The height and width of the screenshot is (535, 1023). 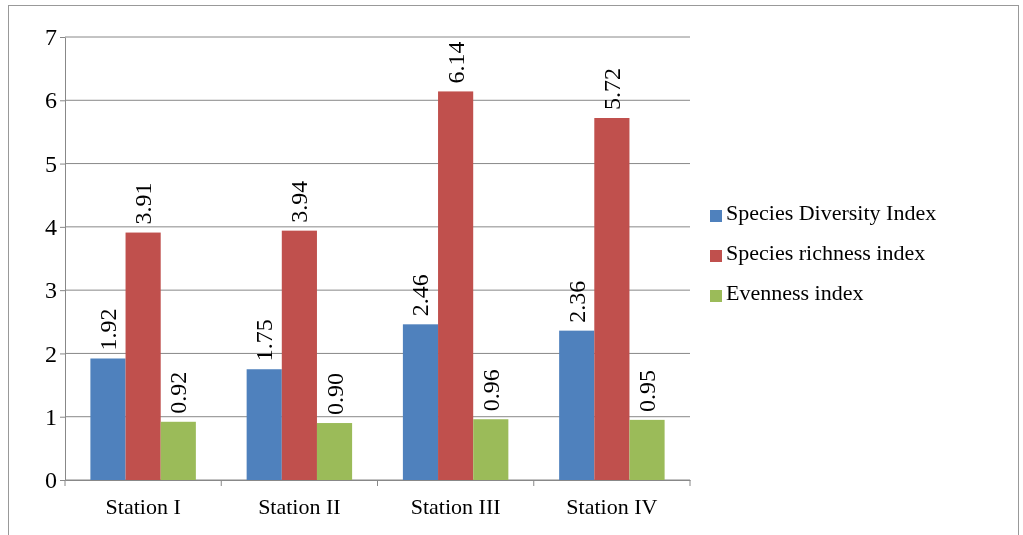 I want to click on y-tick-label: 7, so click(x=51, y=37).